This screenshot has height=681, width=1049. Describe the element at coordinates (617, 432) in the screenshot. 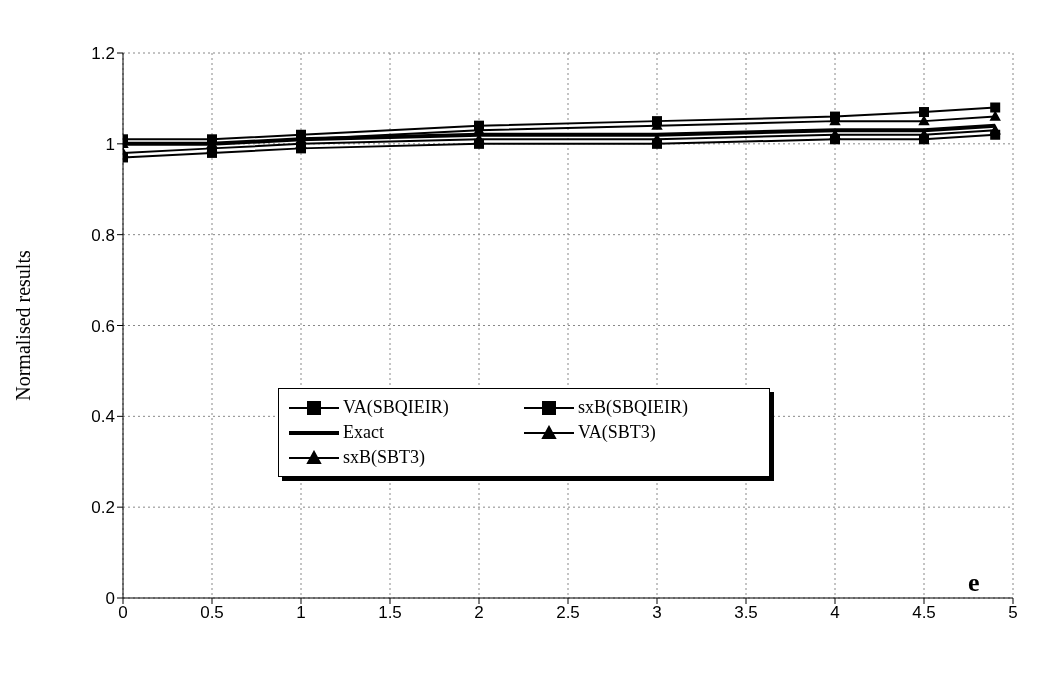

I see `legend-label: VA(SBT3)` at that location.